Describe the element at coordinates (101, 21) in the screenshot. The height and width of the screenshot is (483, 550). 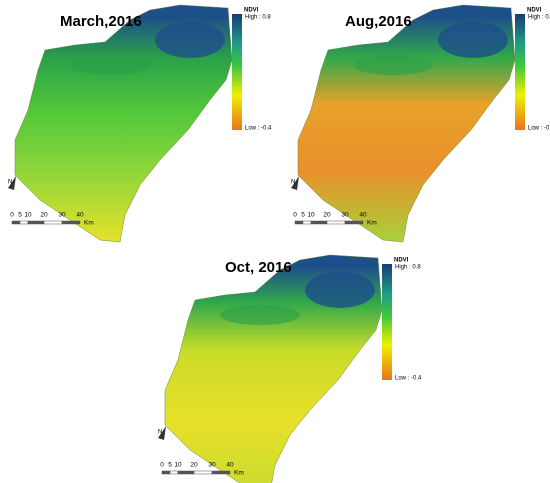
I see `map-title: March,2016` at that location.